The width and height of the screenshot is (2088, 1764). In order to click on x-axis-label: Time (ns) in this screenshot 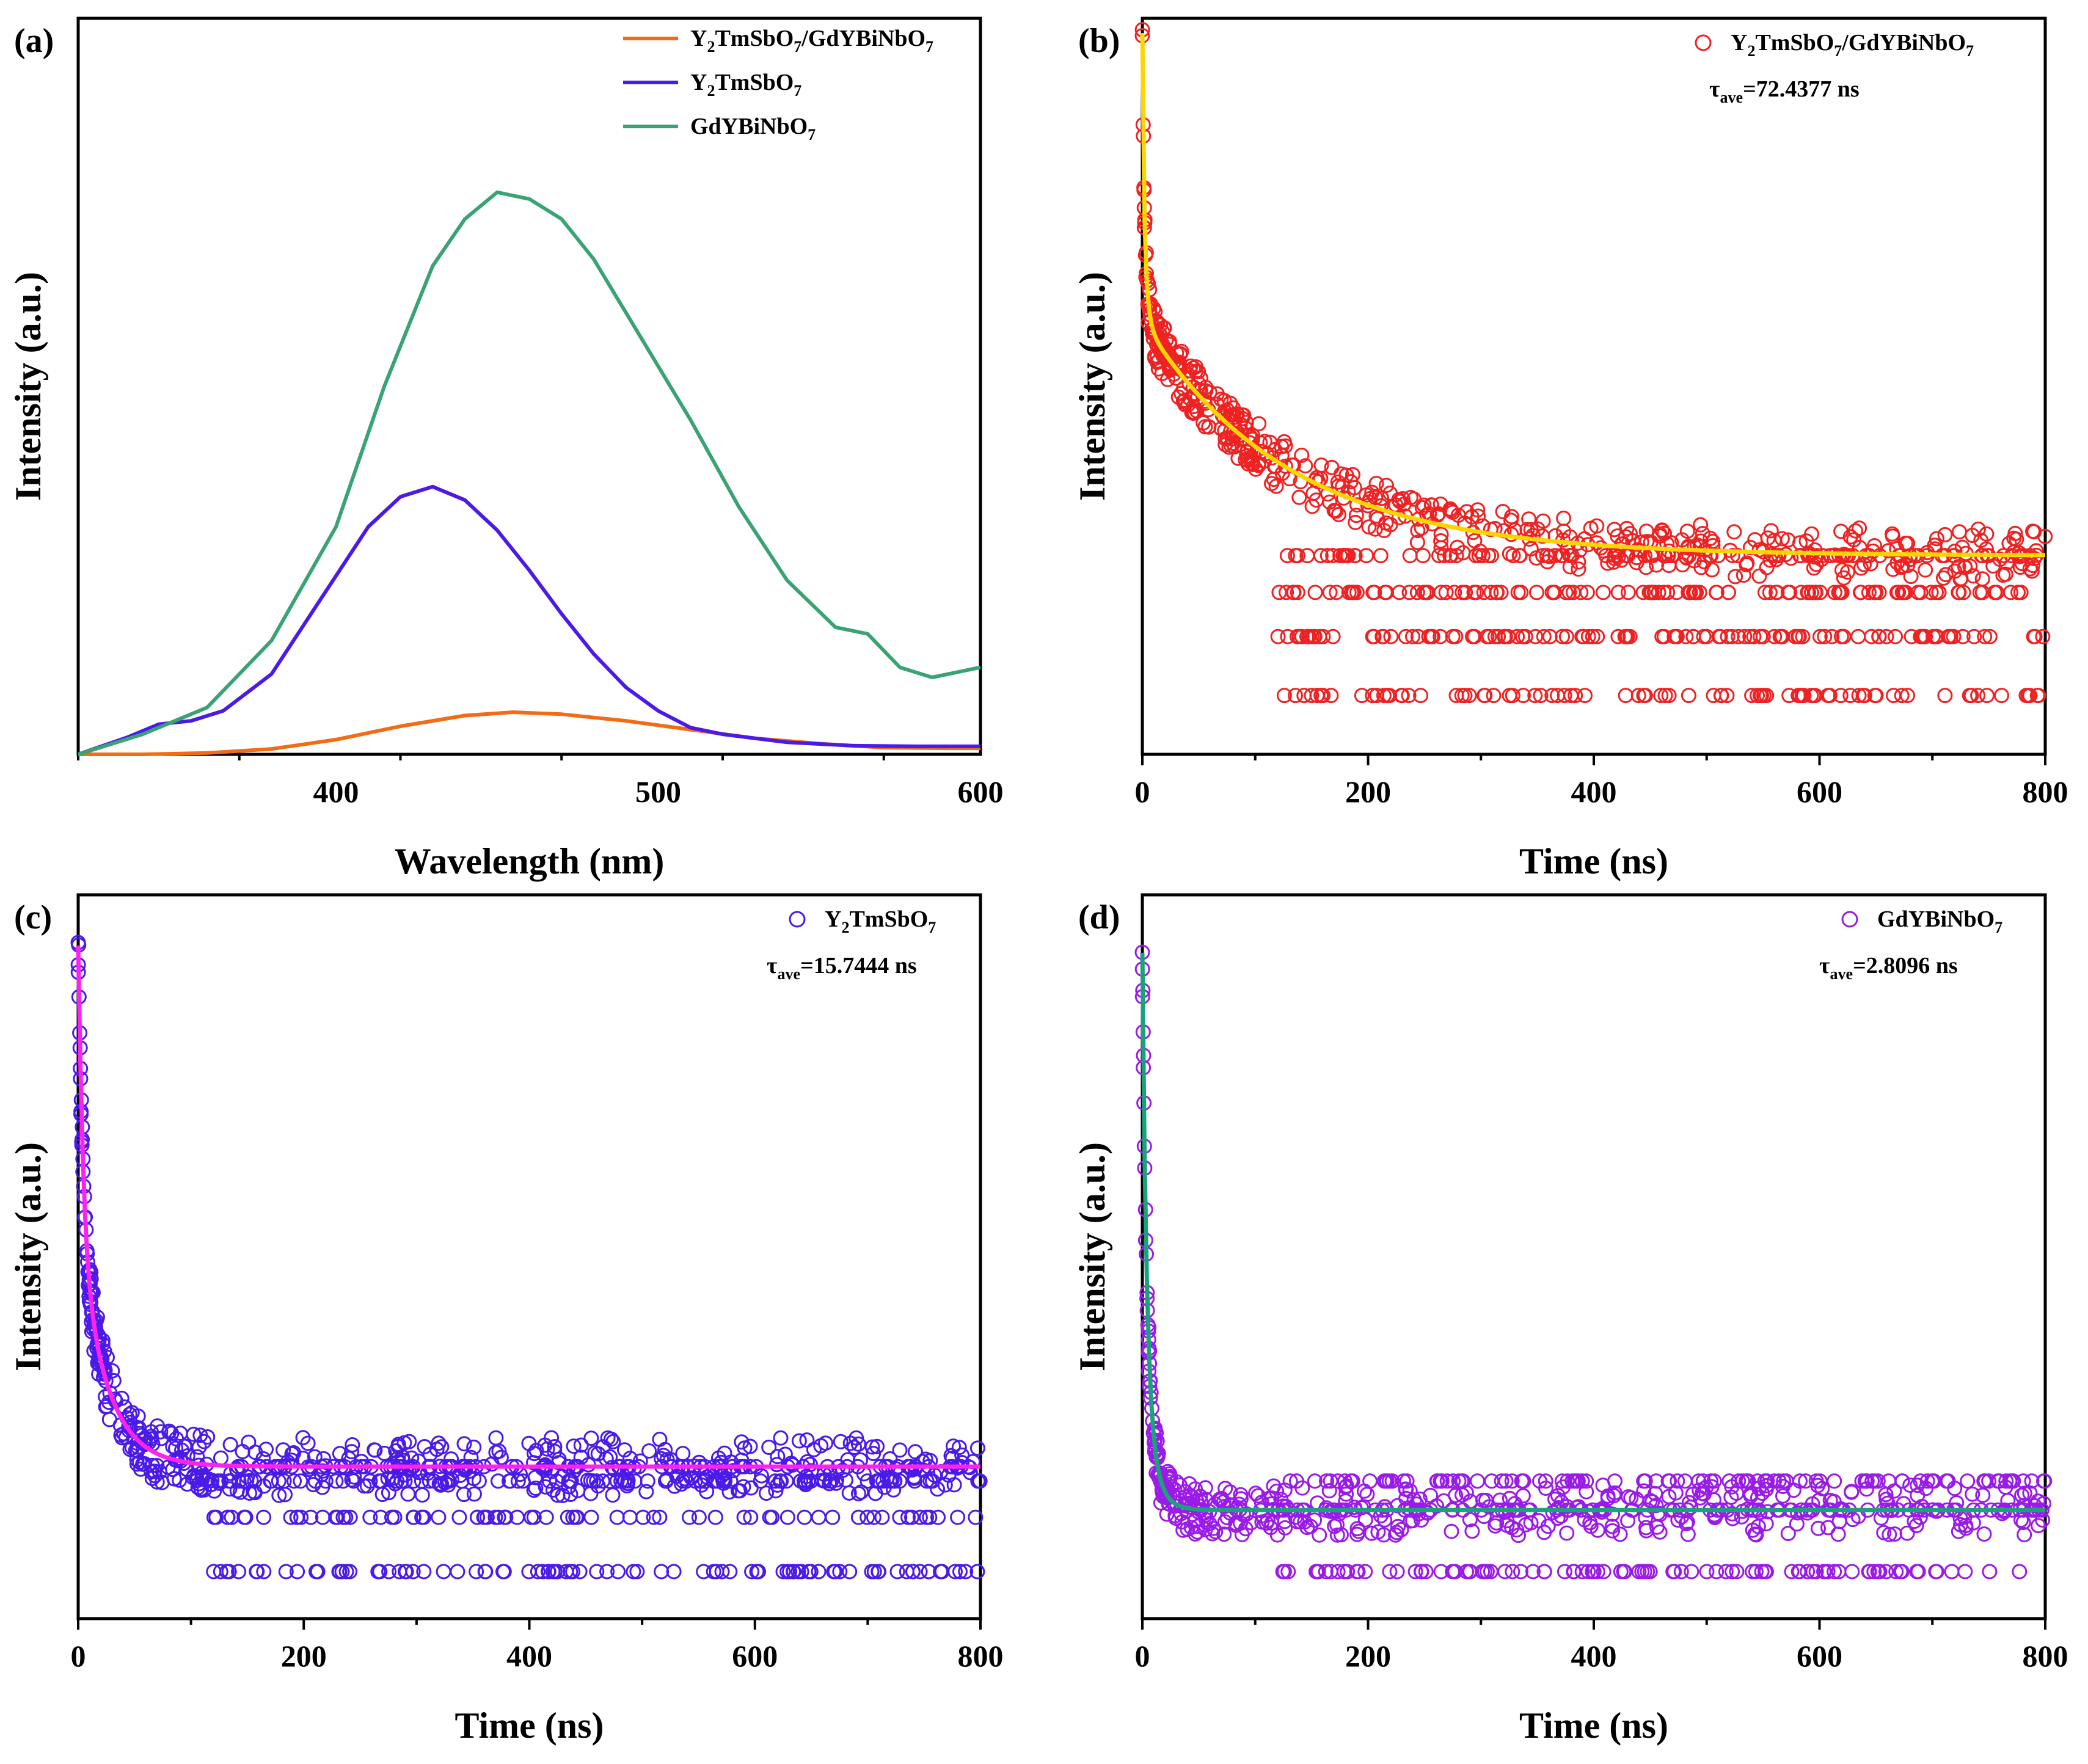, I will do `click(1594, 861)`.